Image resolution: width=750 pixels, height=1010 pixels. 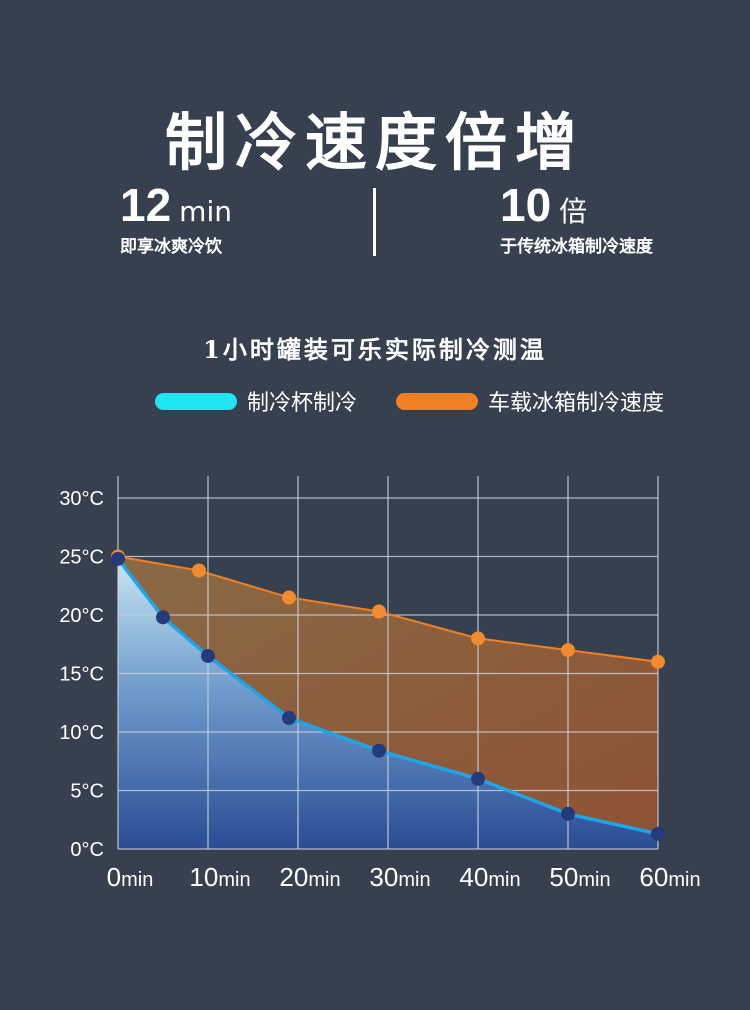 I want to click on x-tick-label: 50min, so click(x=579, y=877).